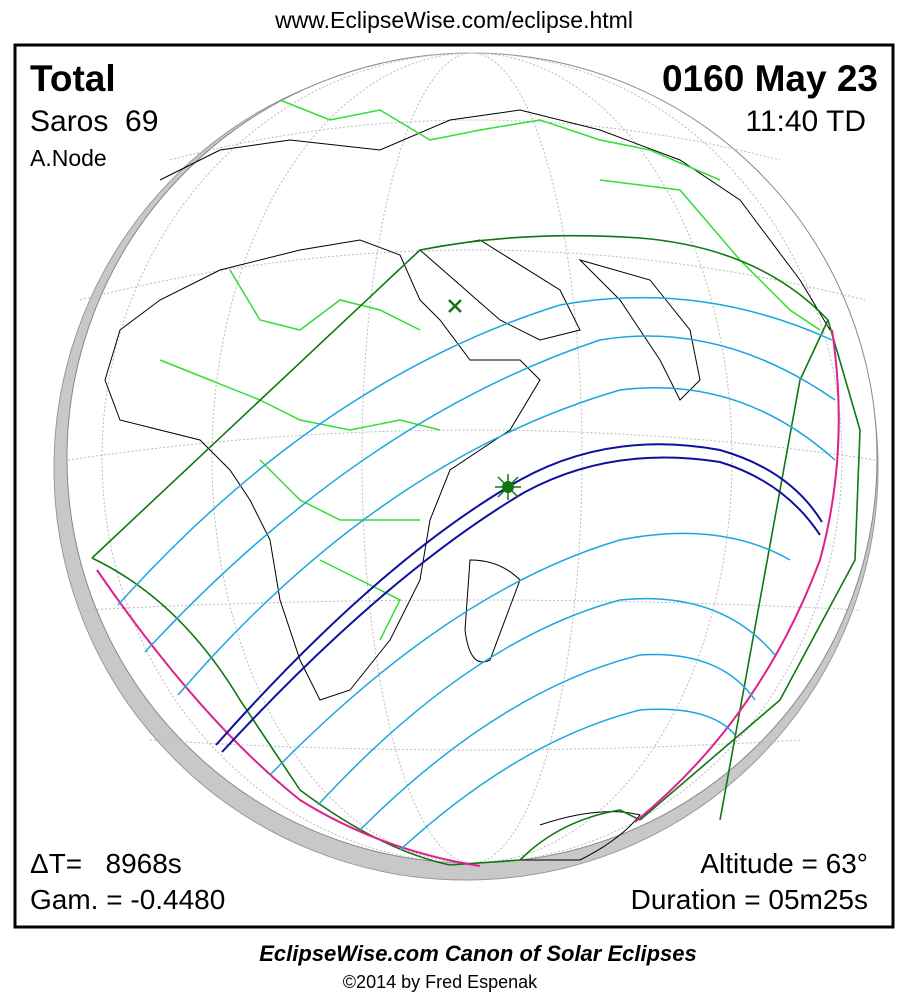 Image resolution: width=908 pixels, height=1004 pixels. What do you see at coordinates (440, 982) in the screenshot?
I see `copyright: ©2014 by Fred Espenak` at bounding box center [440, 982].